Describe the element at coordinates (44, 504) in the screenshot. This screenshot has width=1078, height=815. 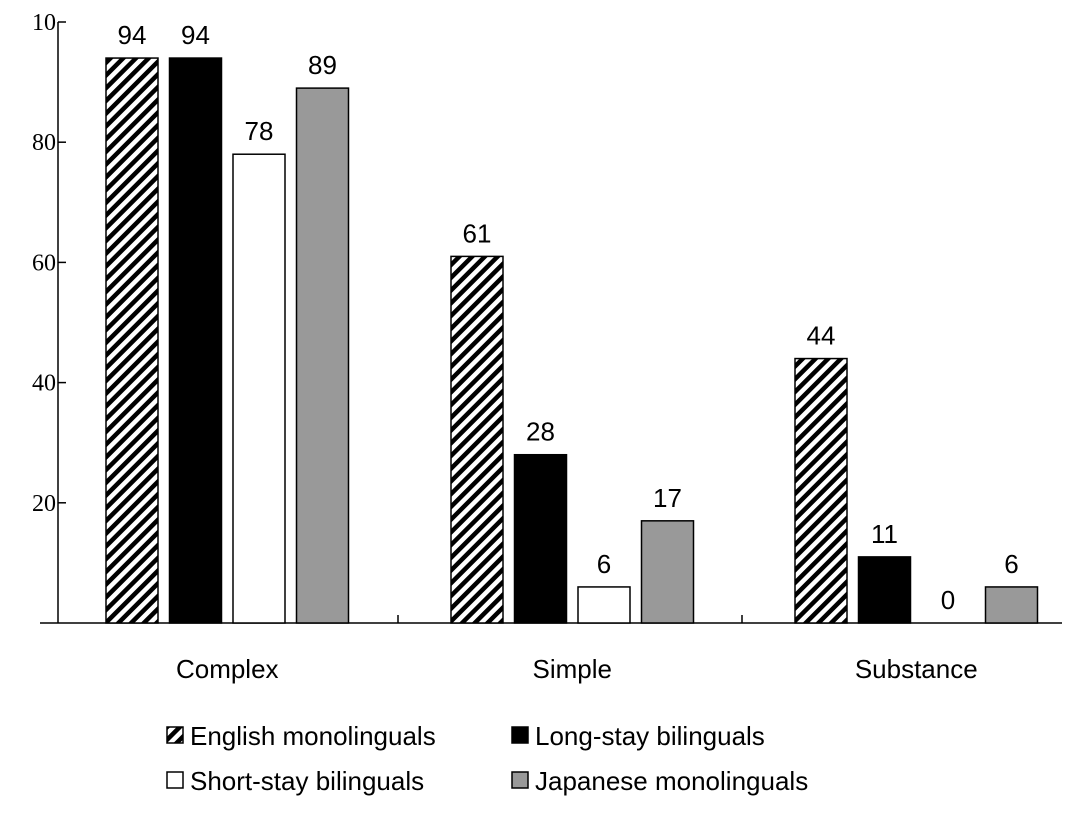
I see `y-tick-label: 20` at that location.